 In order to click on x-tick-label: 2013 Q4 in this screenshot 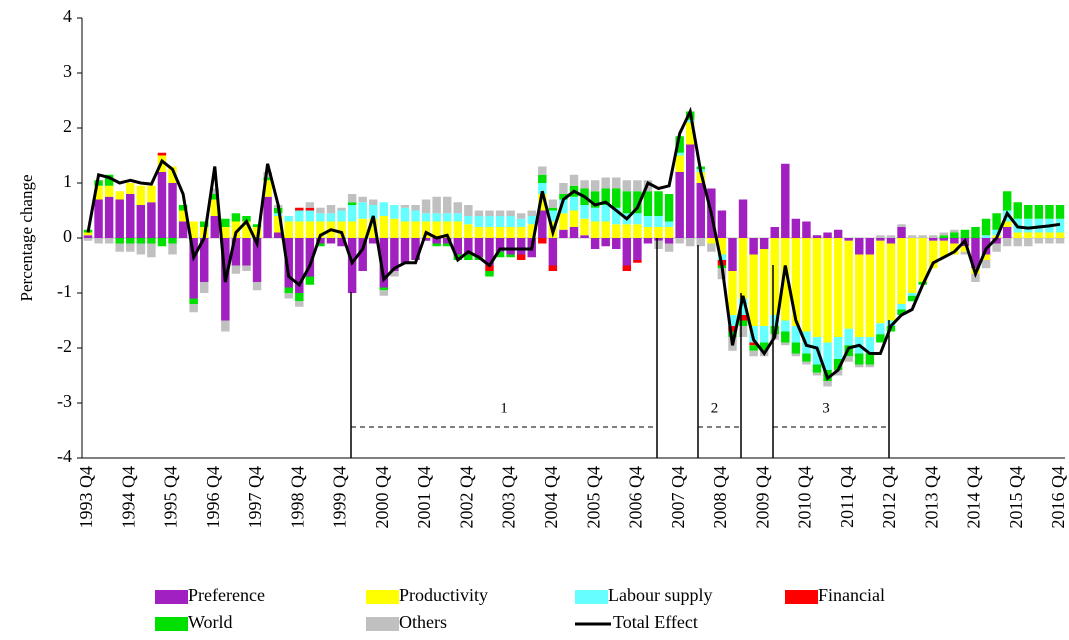, I will do `click(931, 497)`.